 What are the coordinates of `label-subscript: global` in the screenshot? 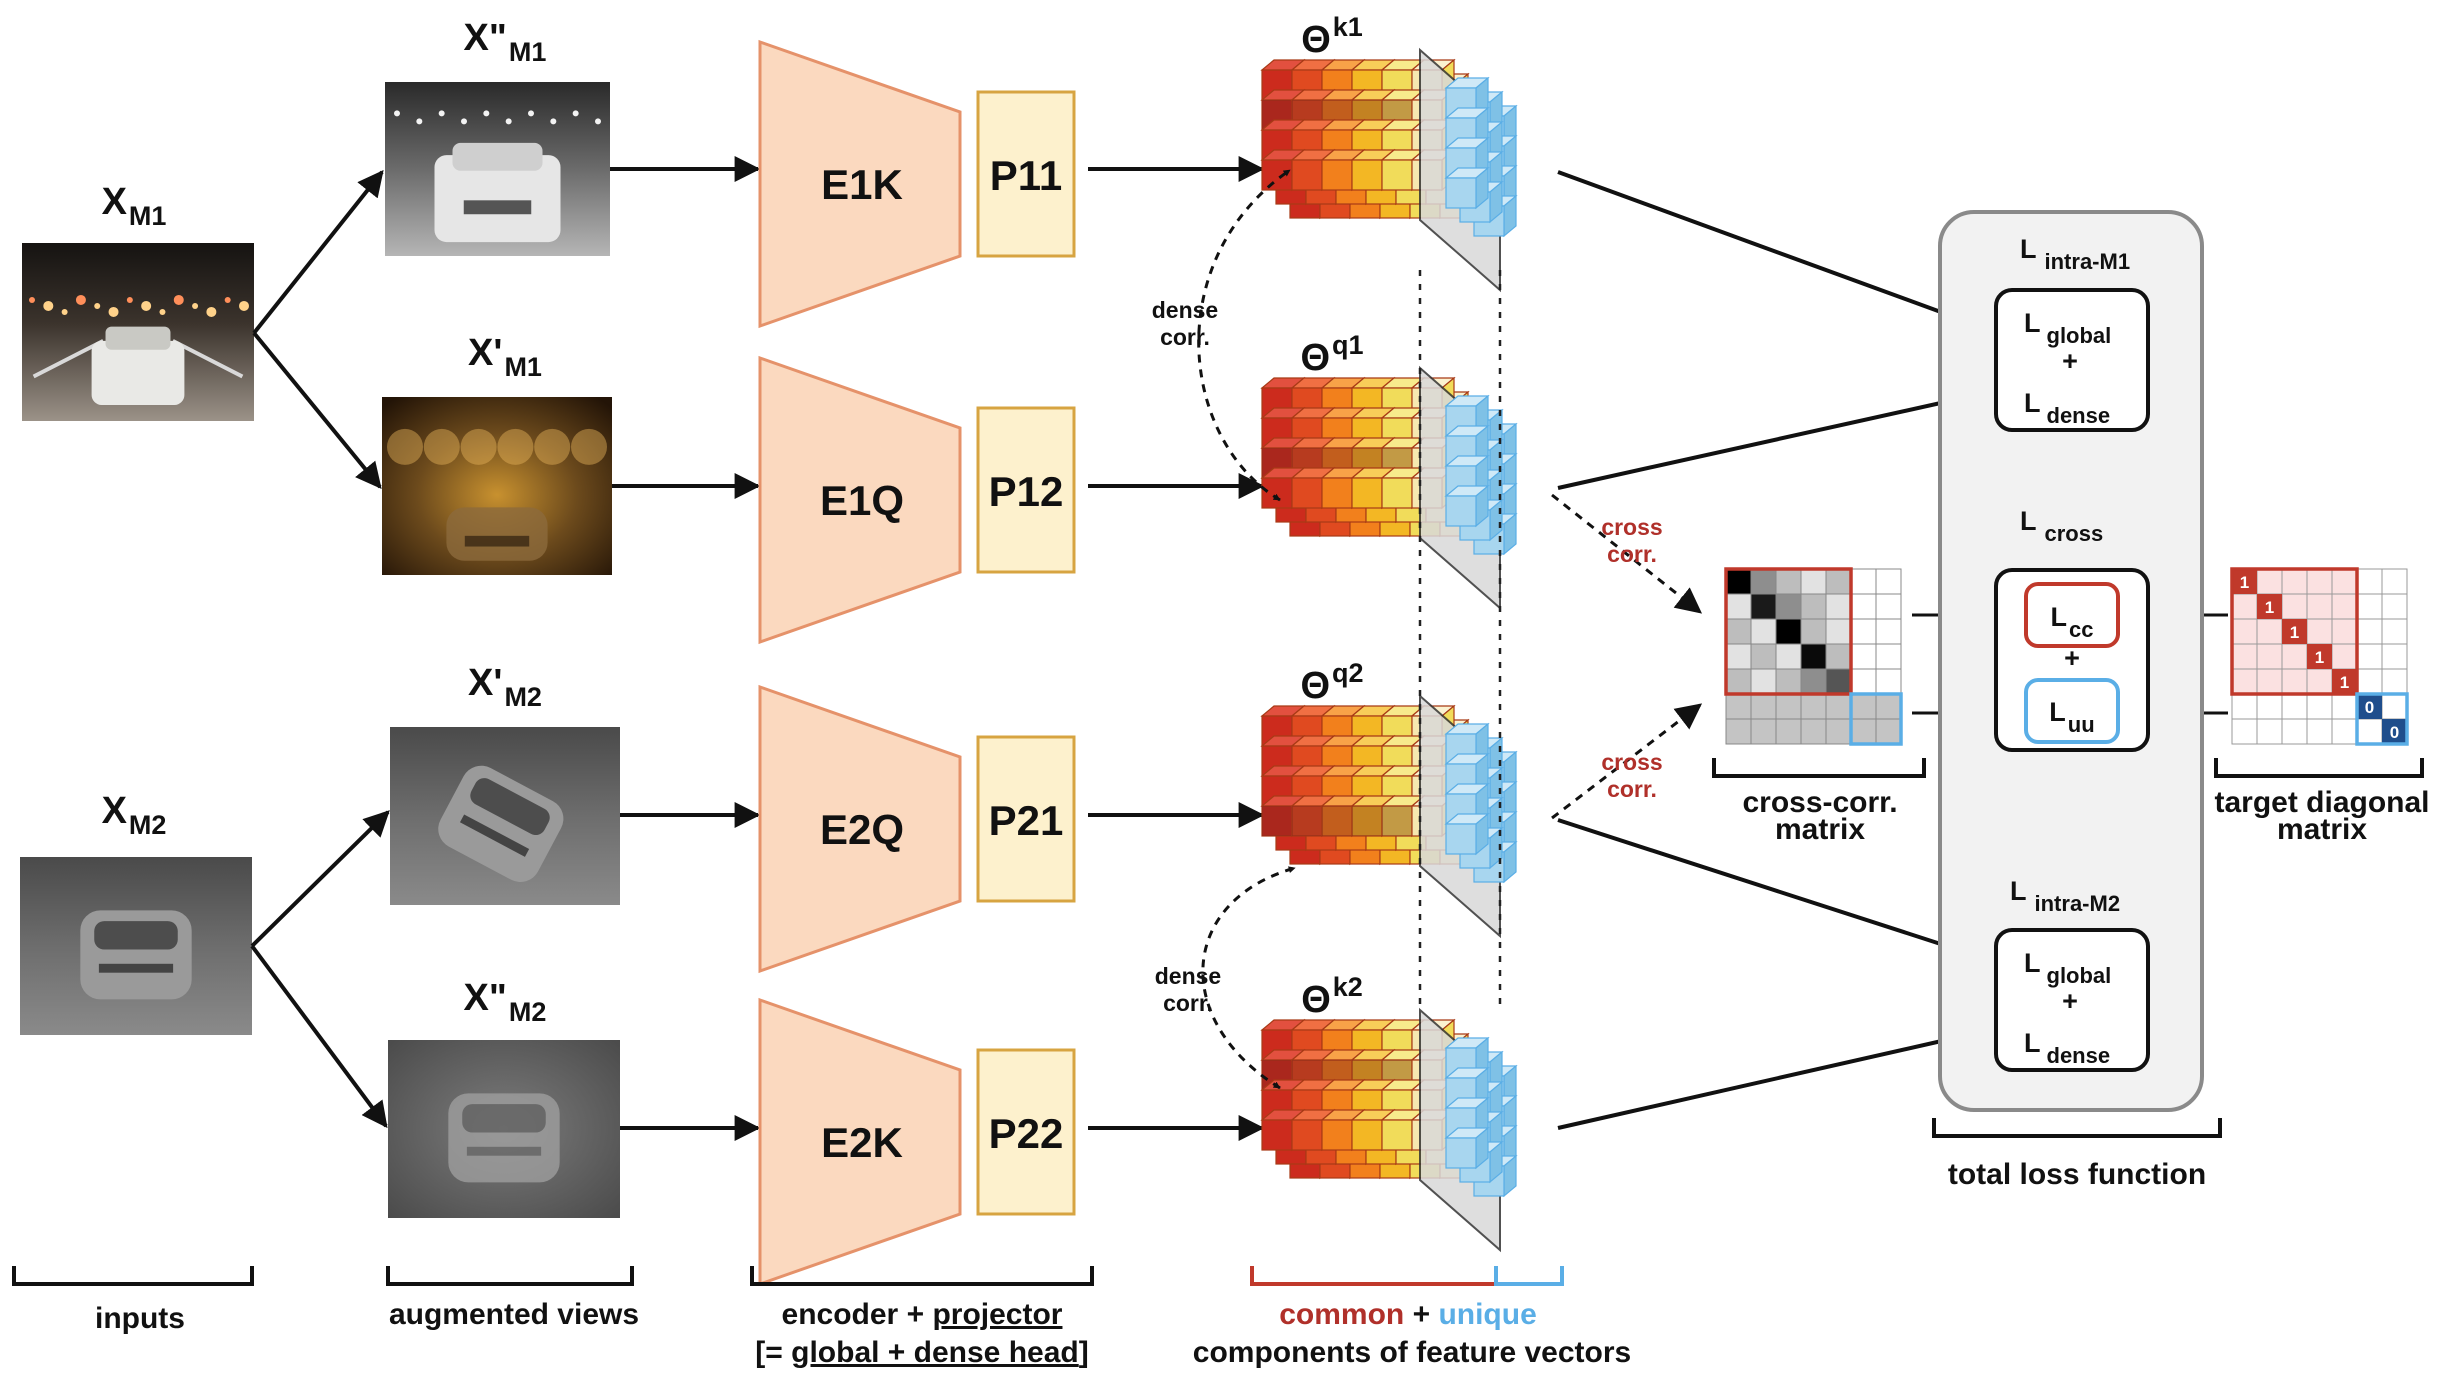 It's located at (2079, 335).